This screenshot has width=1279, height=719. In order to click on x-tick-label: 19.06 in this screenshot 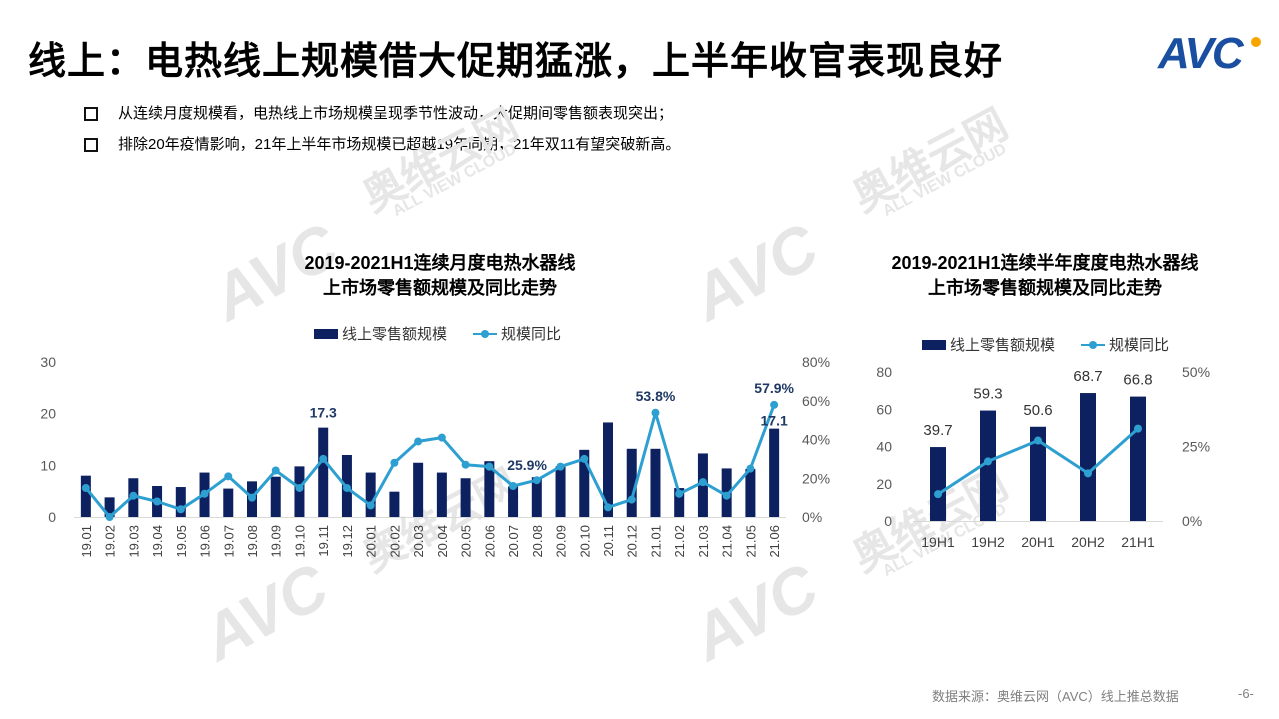, I will do `click(205, 541)`.